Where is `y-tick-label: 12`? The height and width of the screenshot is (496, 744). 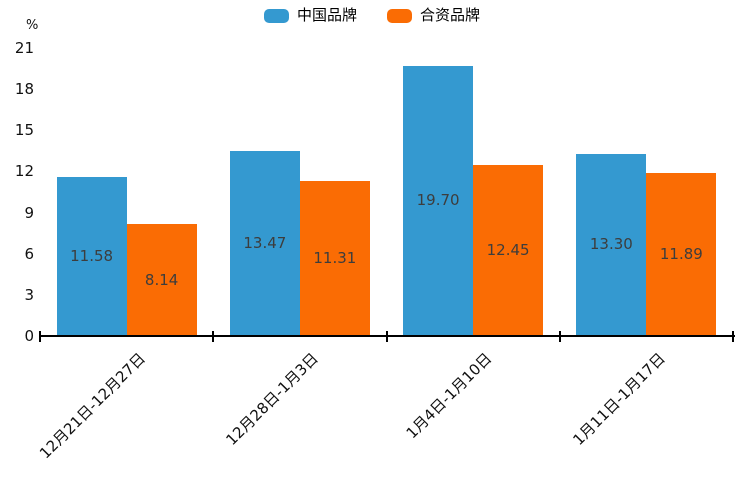 y-tick-label: 12 is located at coordinates (24, 171).